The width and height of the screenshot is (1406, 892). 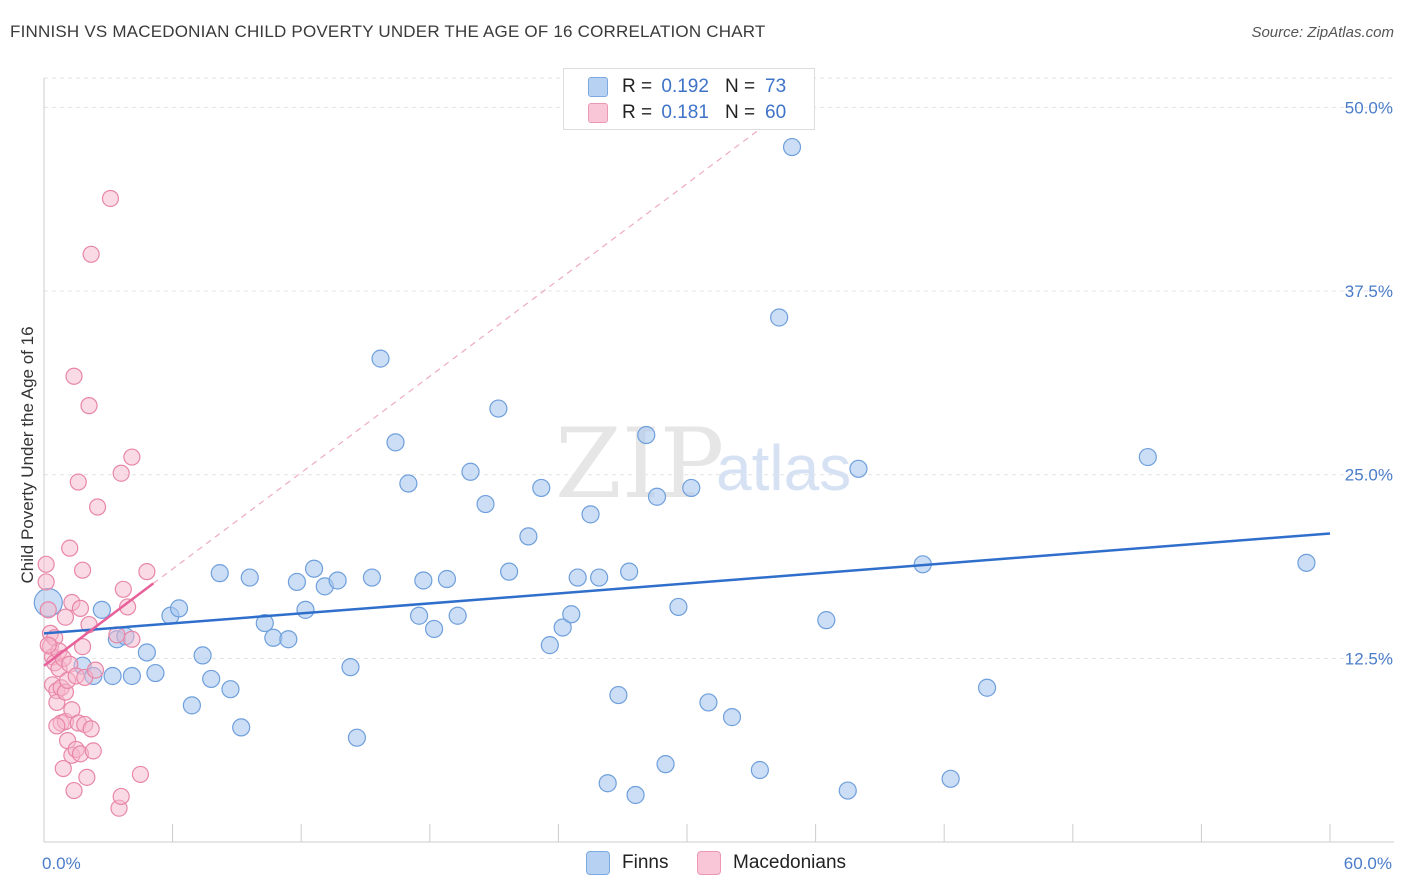 What do you see at coordinates (99, 624) in the screenshot?
I see `macedonians-trend-line` at bounding box center [99, 624].